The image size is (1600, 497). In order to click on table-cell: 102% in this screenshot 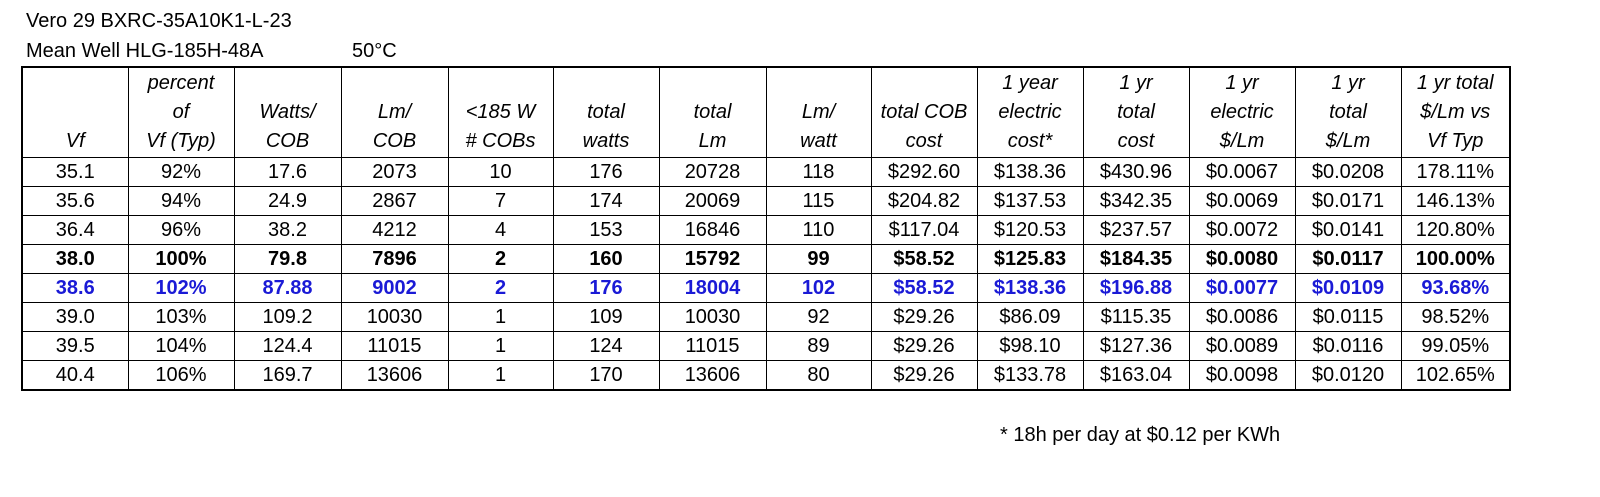, I will do `click(181, 288)`.